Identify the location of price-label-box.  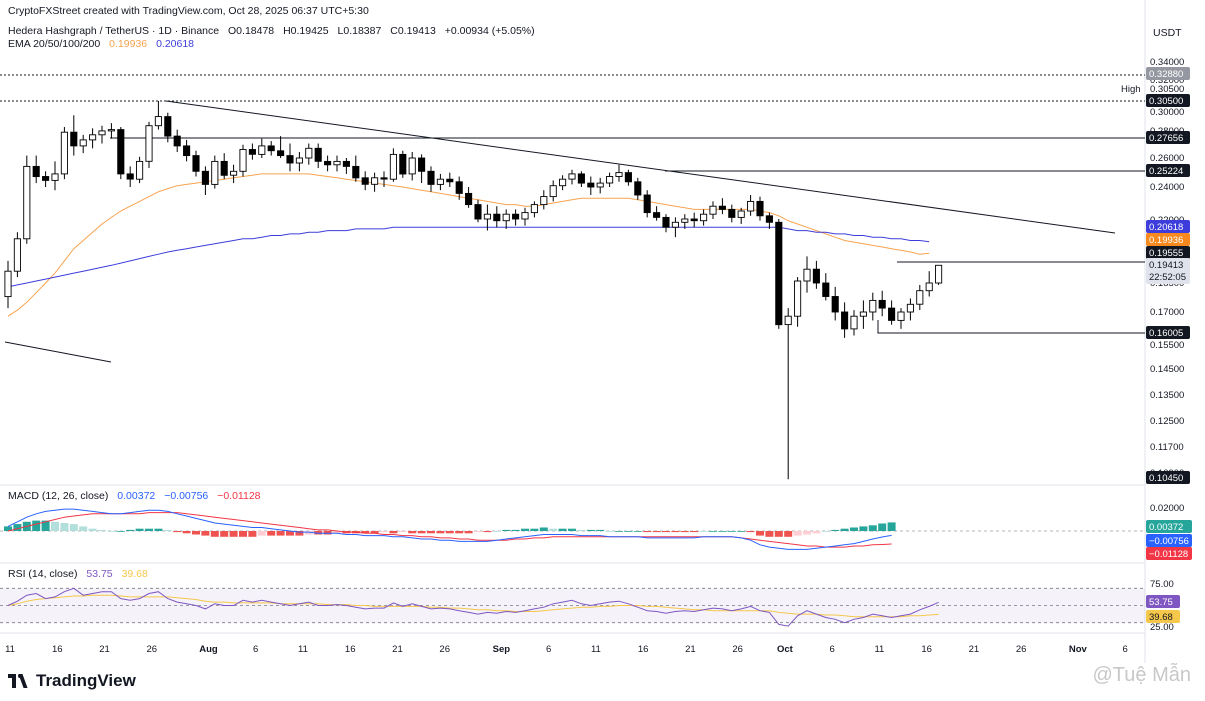
(1168, 73).